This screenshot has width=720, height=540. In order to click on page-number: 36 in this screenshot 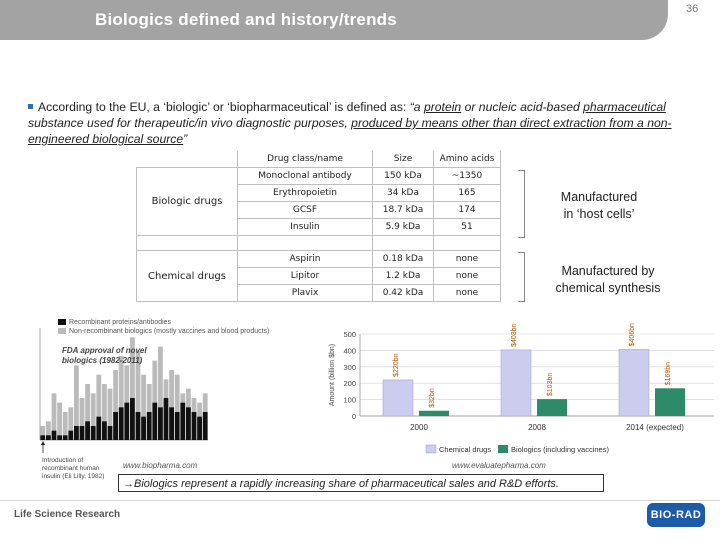, I will do `click(692, 9)`.